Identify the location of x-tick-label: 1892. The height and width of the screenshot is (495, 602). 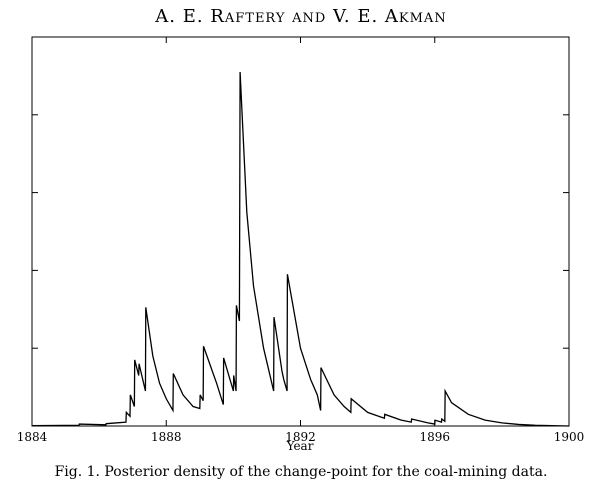
(300, 437).